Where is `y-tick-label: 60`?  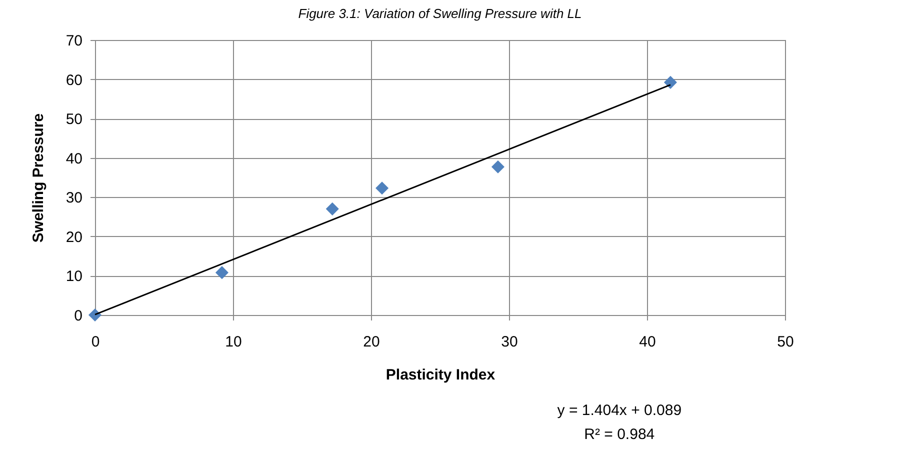 y-tick-label: 60 is located at coordinates (74, 80).